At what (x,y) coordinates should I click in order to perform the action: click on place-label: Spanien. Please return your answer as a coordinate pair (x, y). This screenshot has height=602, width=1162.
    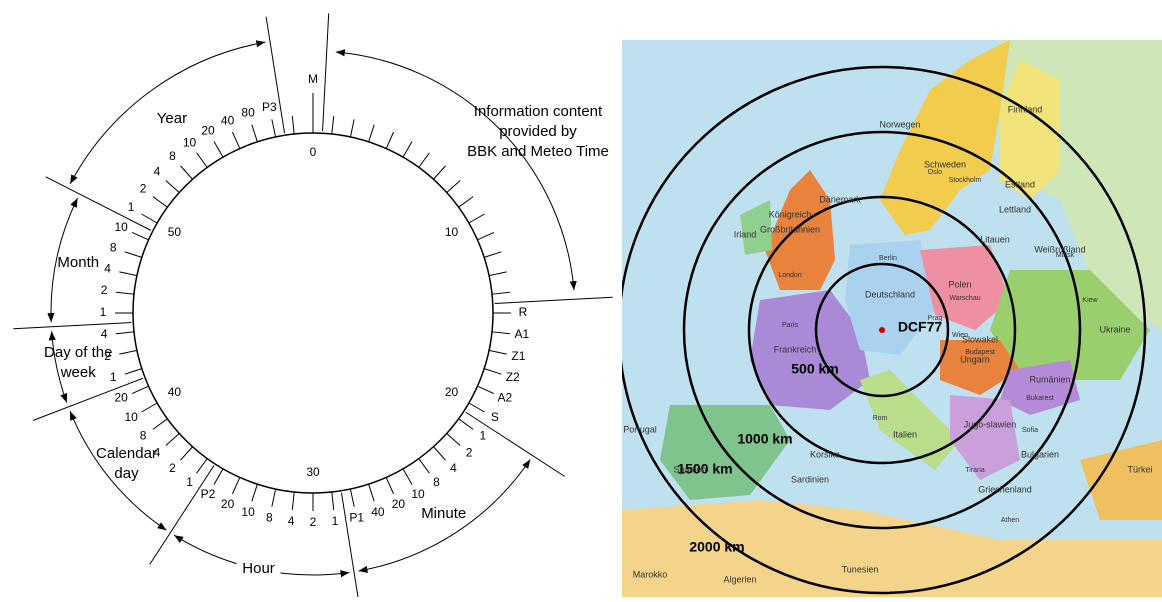
    Looking at the image, I should click on (689, 469).